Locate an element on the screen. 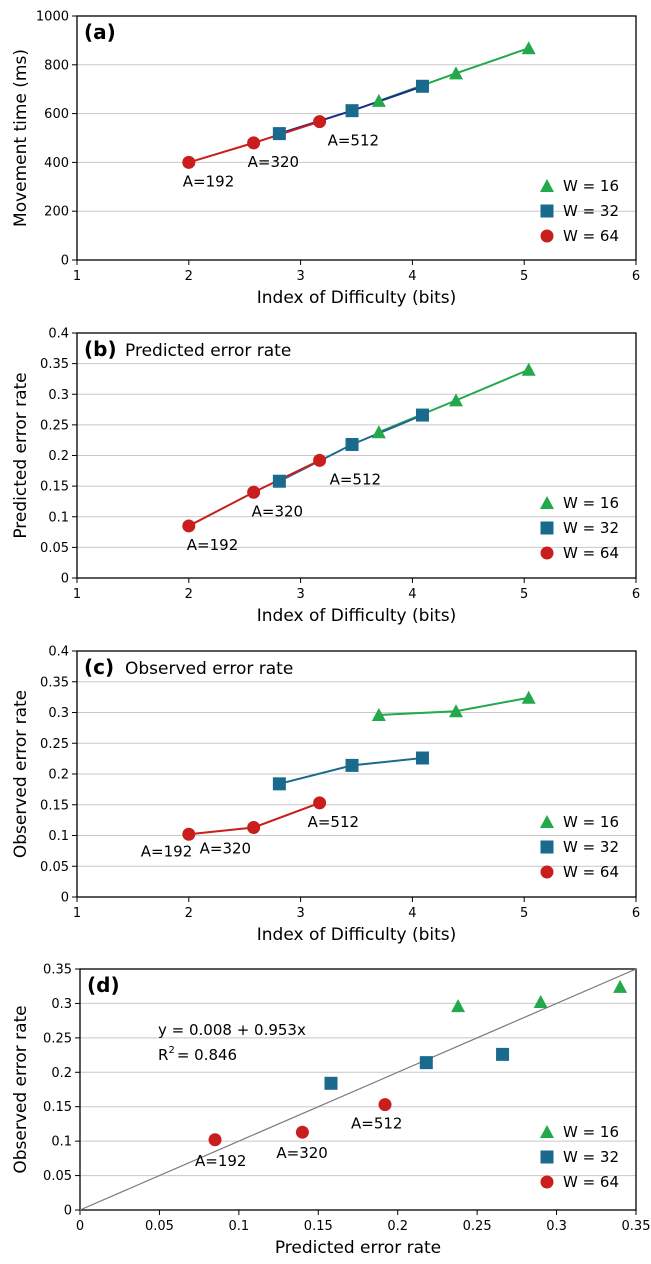  panel-letter: (c) is located at coordinates (99, 667).